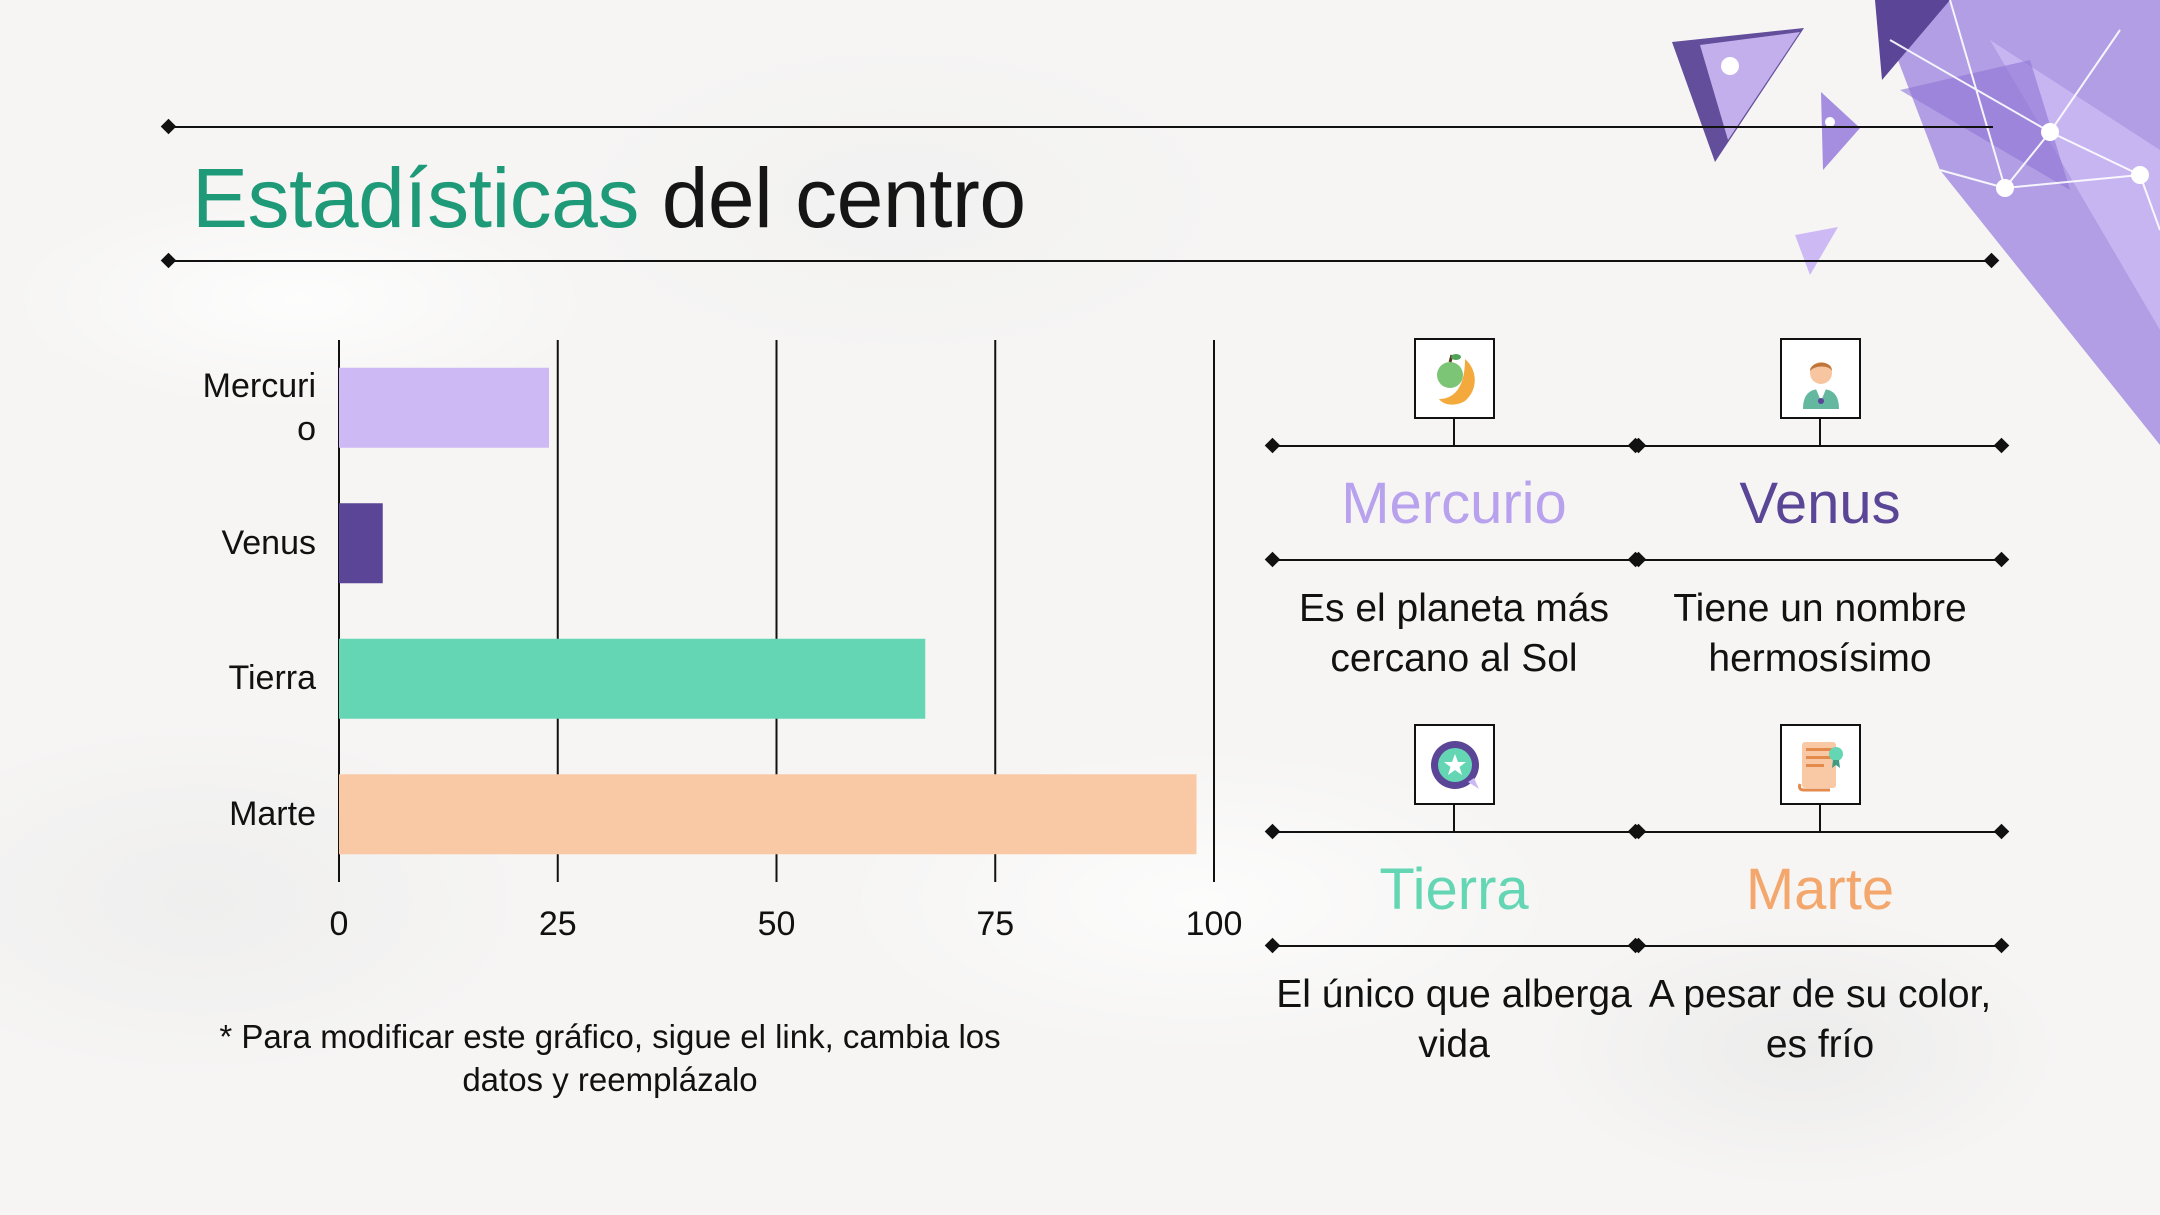 The height and width of the screenshot is (1215, 2160). What do you see at coordinates (776, 924) in the screenshot?
I see `x-tick-label: 50` at bounding box center [776, 924].